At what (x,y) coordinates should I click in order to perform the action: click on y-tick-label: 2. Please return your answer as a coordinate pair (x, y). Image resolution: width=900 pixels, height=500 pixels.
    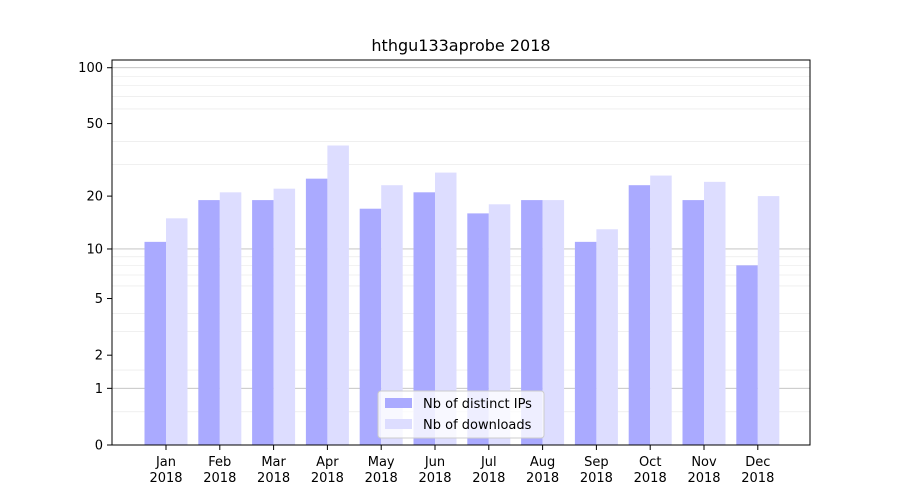
    Looking at the image, I should click on (99, 356).